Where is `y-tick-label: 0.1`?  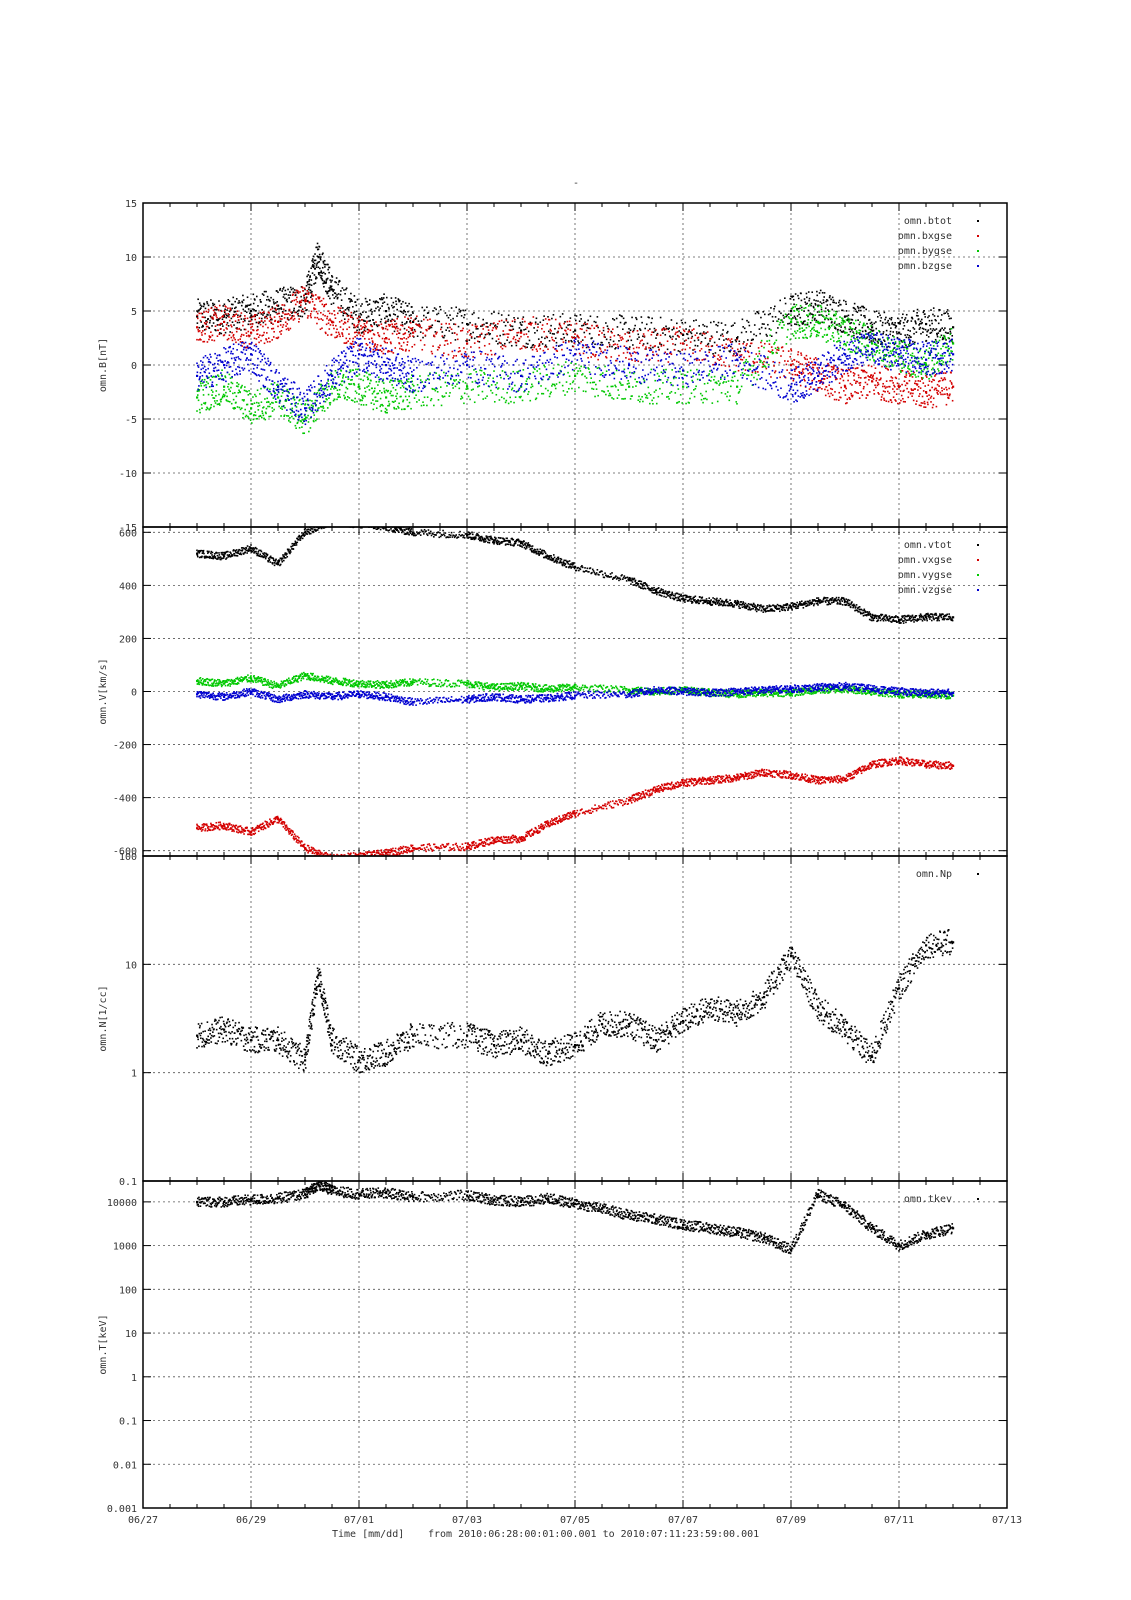 y-tick-label: 0.1 is located at coordinates (128, 1422).